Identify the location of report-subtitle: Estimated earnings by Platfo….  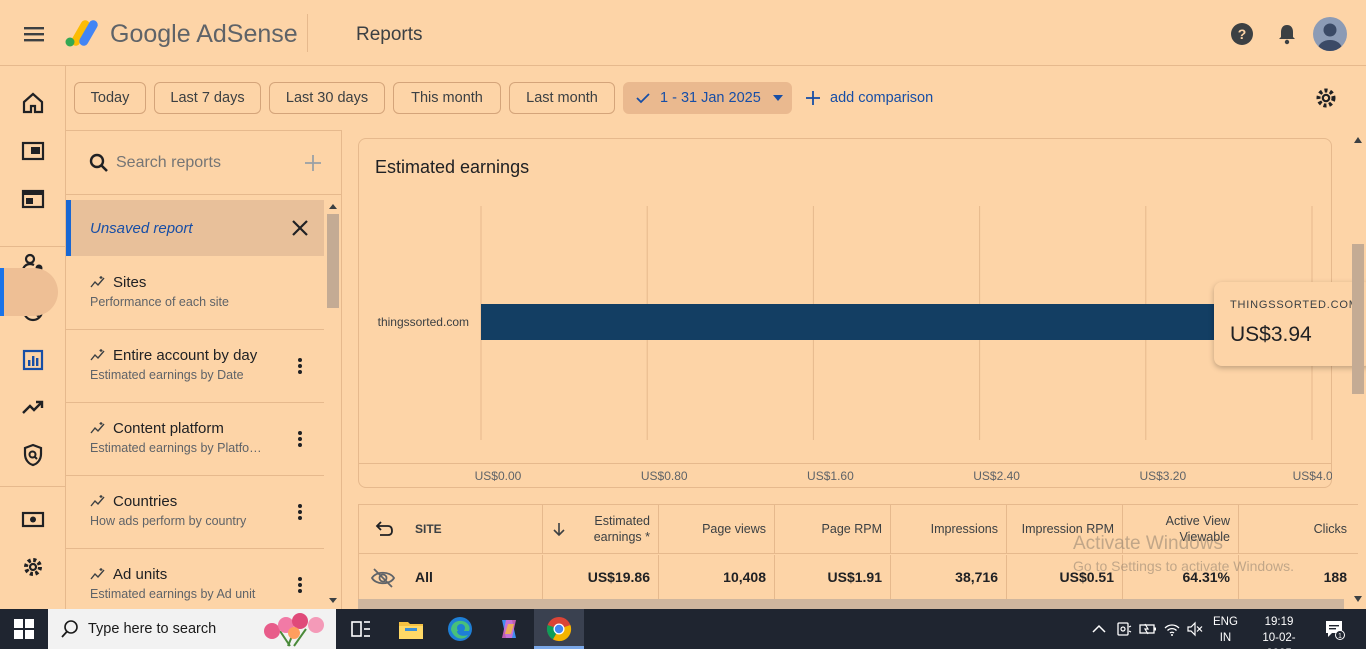
(176, 448).